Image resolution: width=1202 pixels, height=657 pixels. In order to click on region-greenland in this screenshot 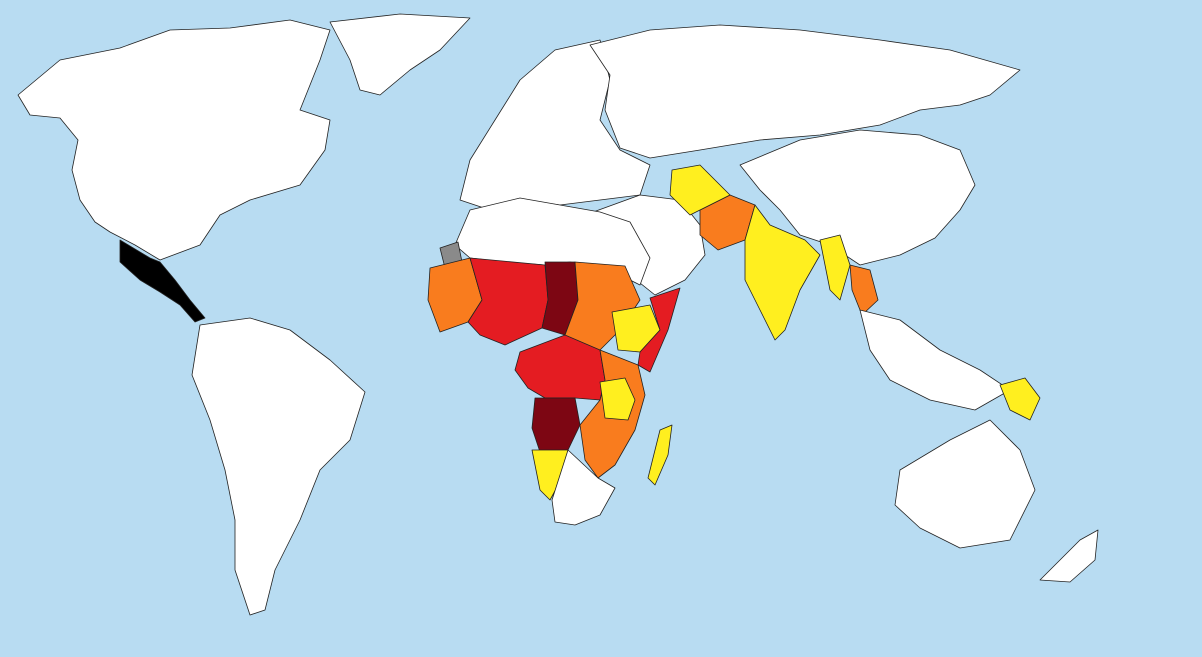, I will do `click(400, 54)`.